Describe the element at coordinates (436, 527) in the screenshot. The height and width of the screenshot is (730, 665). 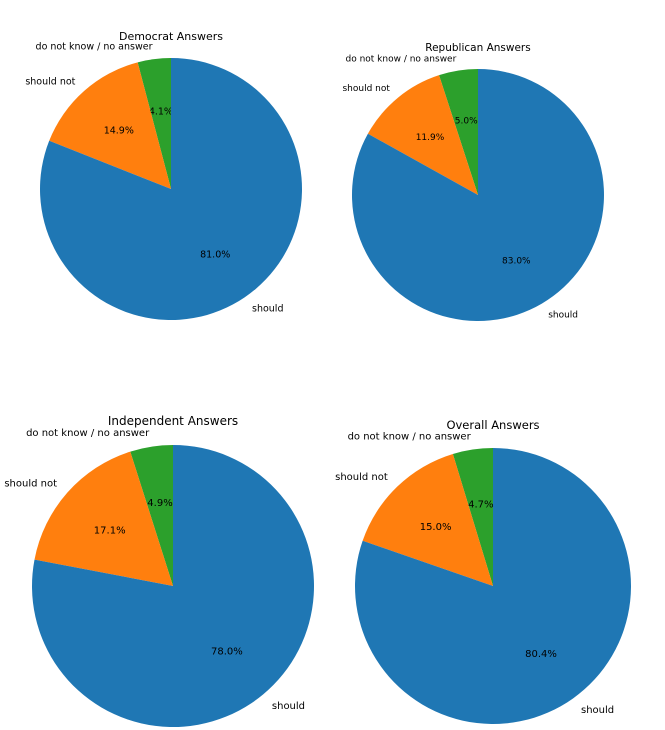
I see `pie-pct-label: 15.0%` at that location.